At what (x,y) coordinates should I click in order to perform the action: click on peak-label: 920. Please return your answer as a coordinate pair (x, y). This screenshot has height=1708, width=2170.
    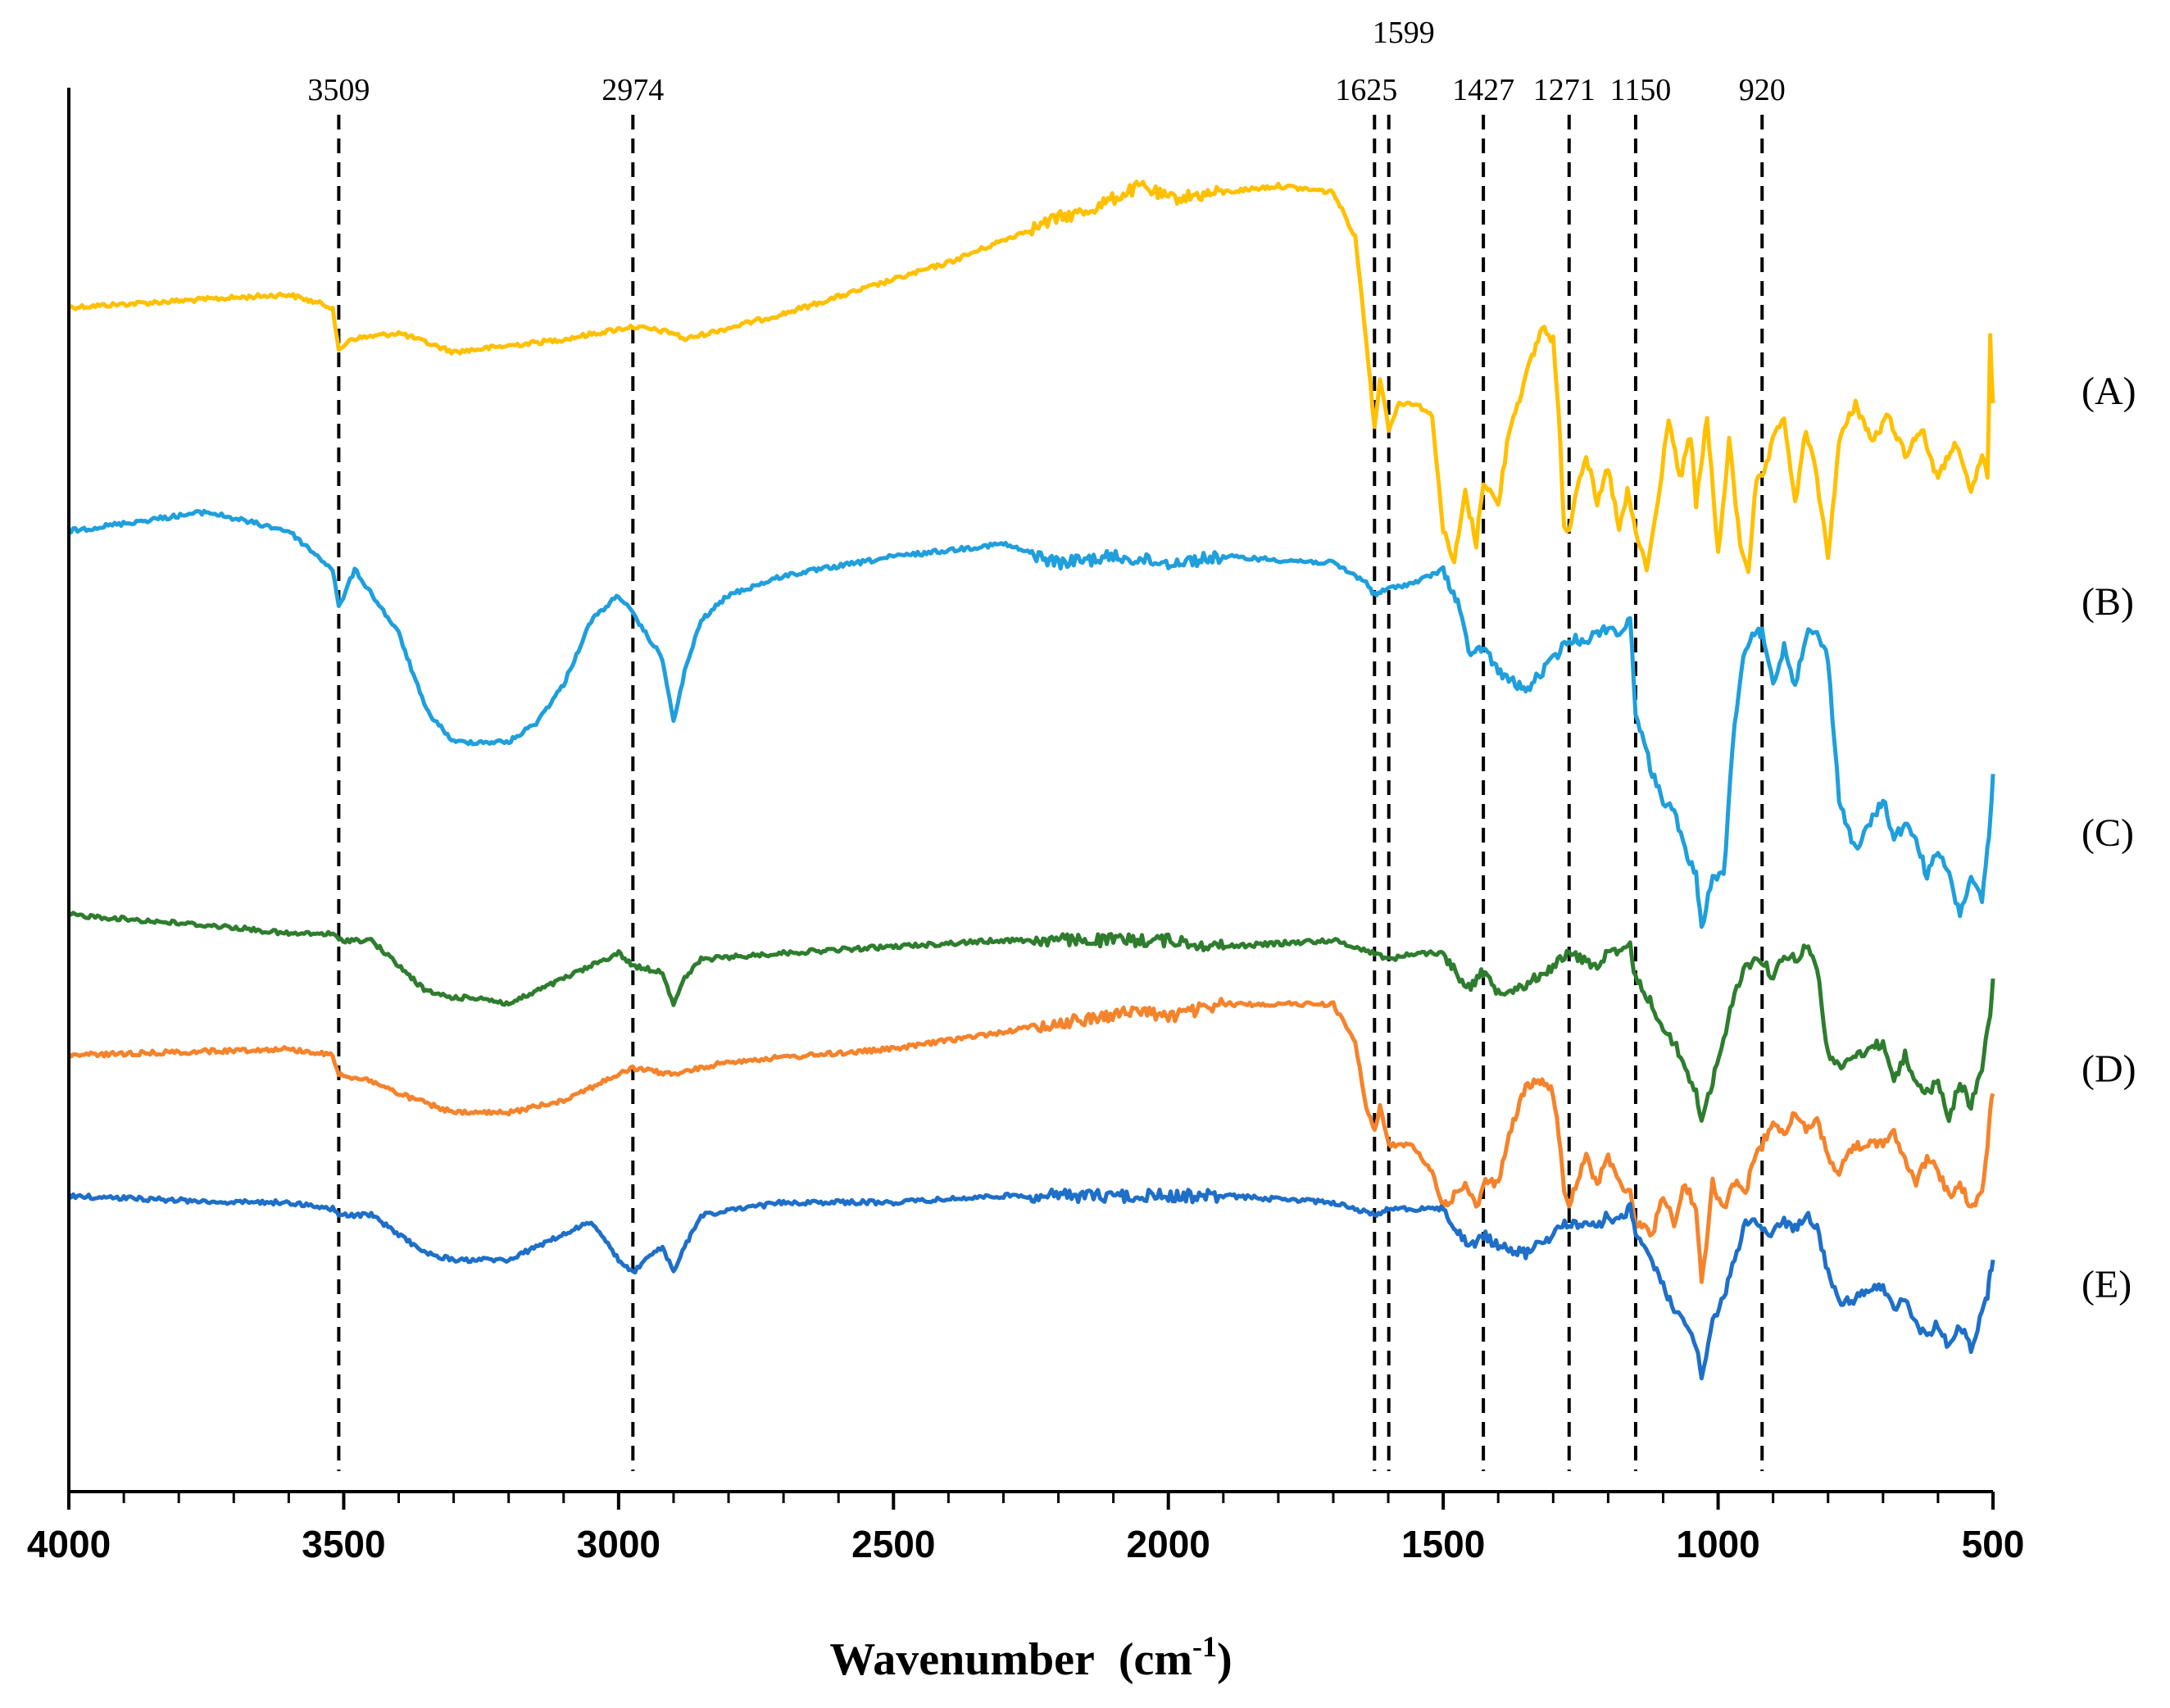
    Looking at the image, I should click on (1762, 90).